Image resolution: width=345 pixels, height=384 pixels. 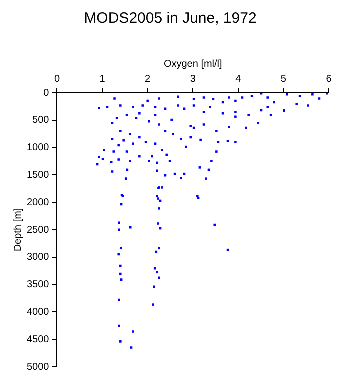 What do you see at coordinates (283, 79) in the screenshot?
I see `x-tick-label: 5` at bounding box center [283, 79].